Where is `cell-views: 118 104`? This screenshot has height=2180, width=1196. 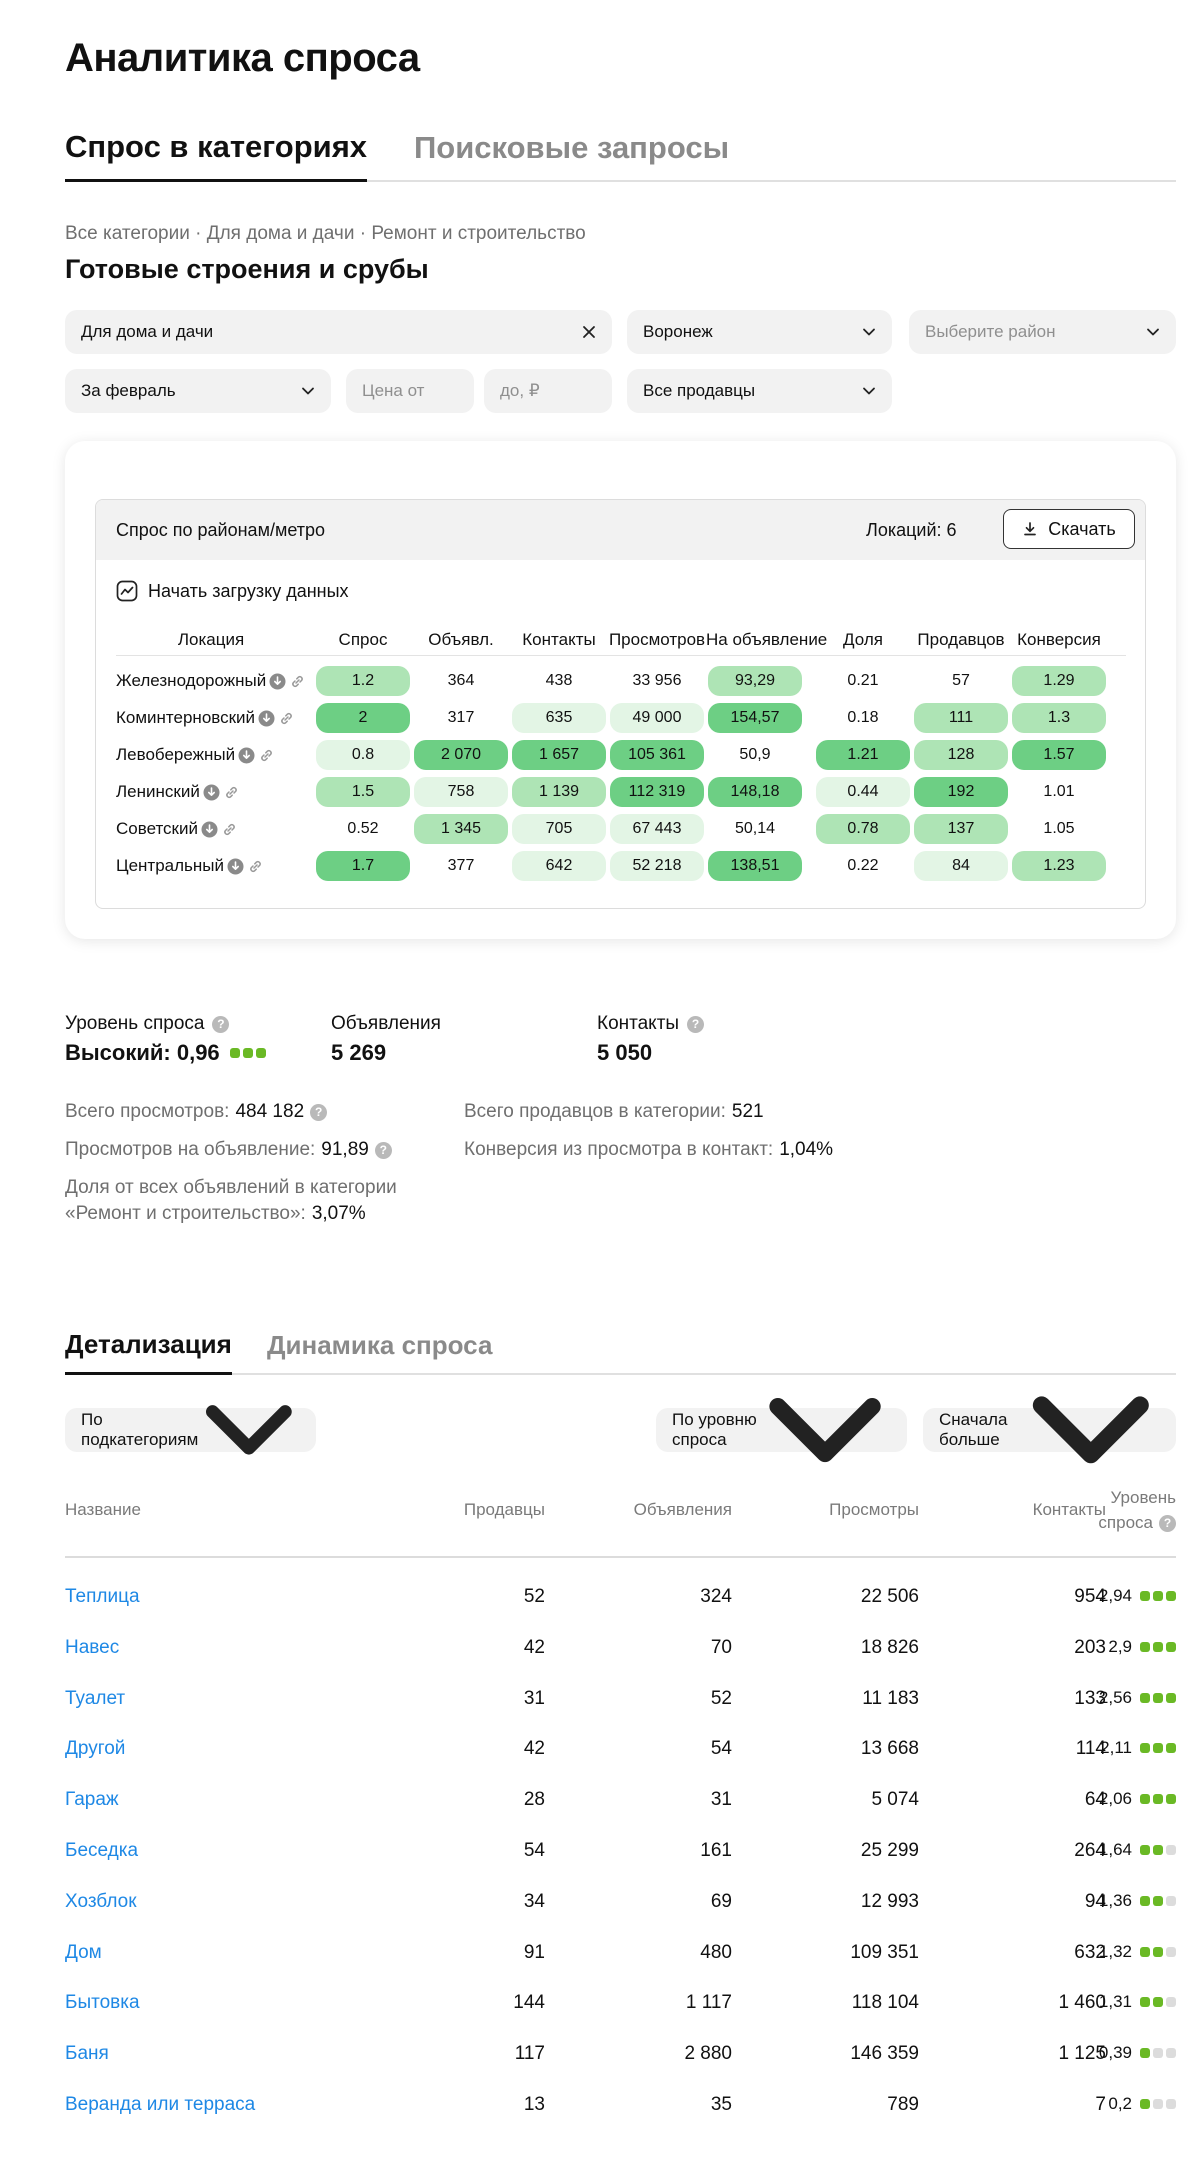 cell-views: 118 104 is located at coordinates (885, 2003).